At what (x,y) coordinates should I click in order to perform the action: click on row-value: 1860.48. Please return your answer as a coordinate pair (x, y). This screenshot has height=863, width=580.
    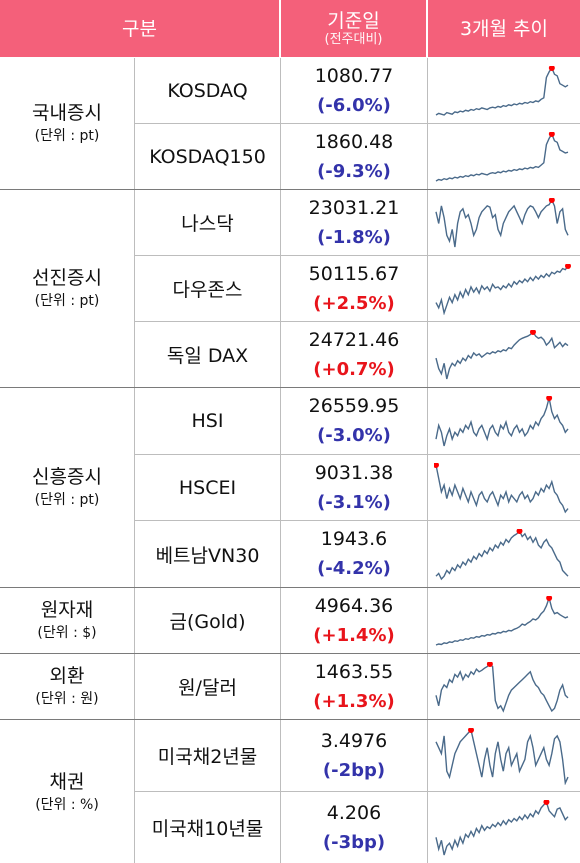
    Looking at the image, I should click on (354, 141).